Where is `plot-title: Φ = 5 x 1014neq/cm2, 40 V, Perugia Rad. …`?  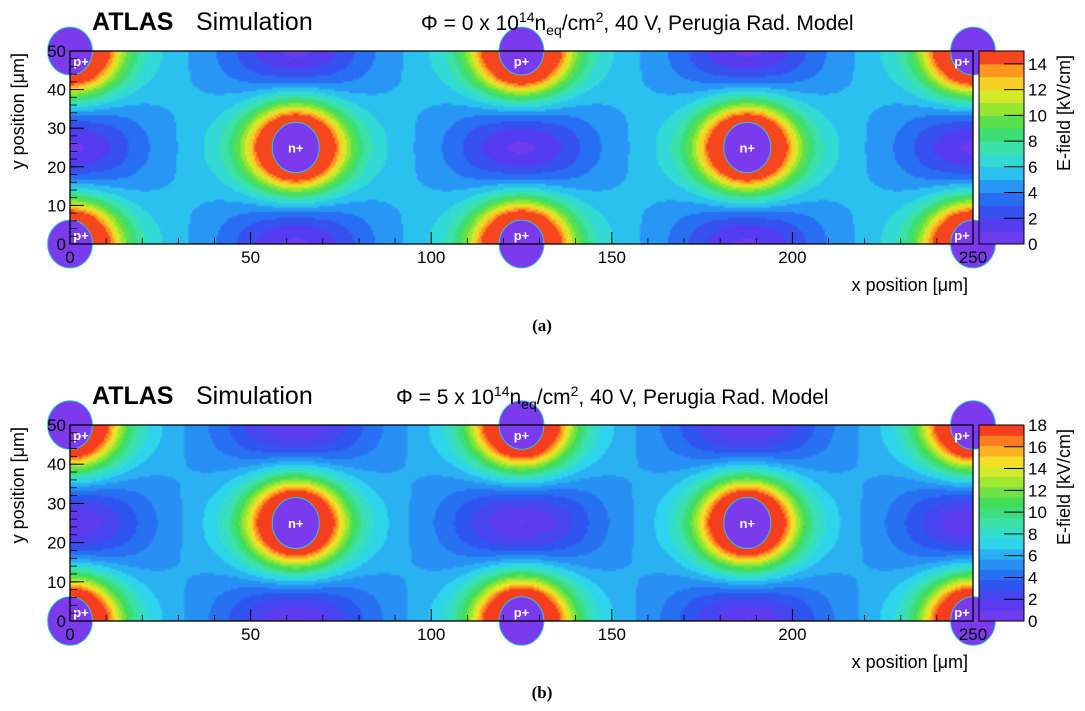
plot-title: Φ = 5 x 1014neq/cm2, 40 V, Perugia Rad. … is located at coordinates (612, 397).